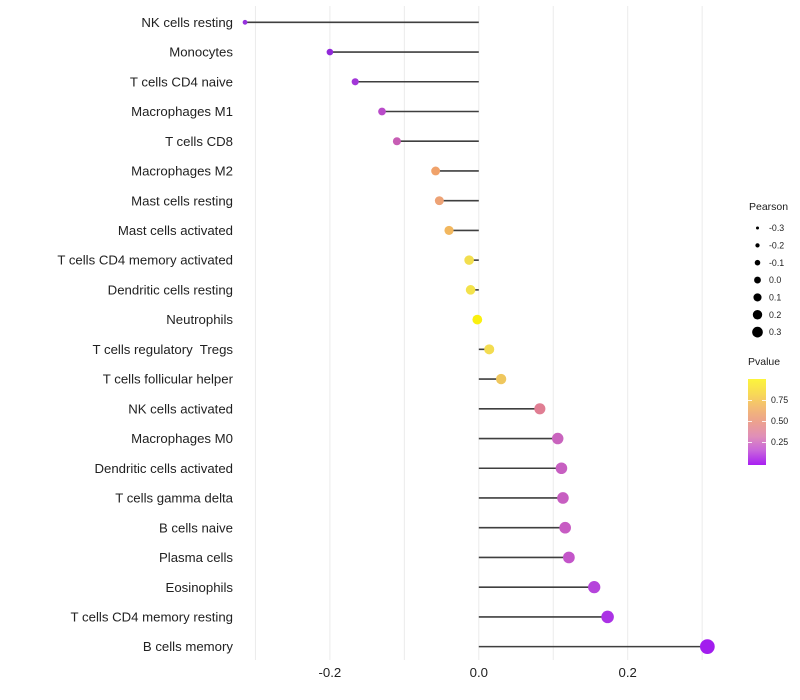 This screenshot has height=700, width=800. I want to click on legend-pearson-label: -0.3, so click(776, 228).